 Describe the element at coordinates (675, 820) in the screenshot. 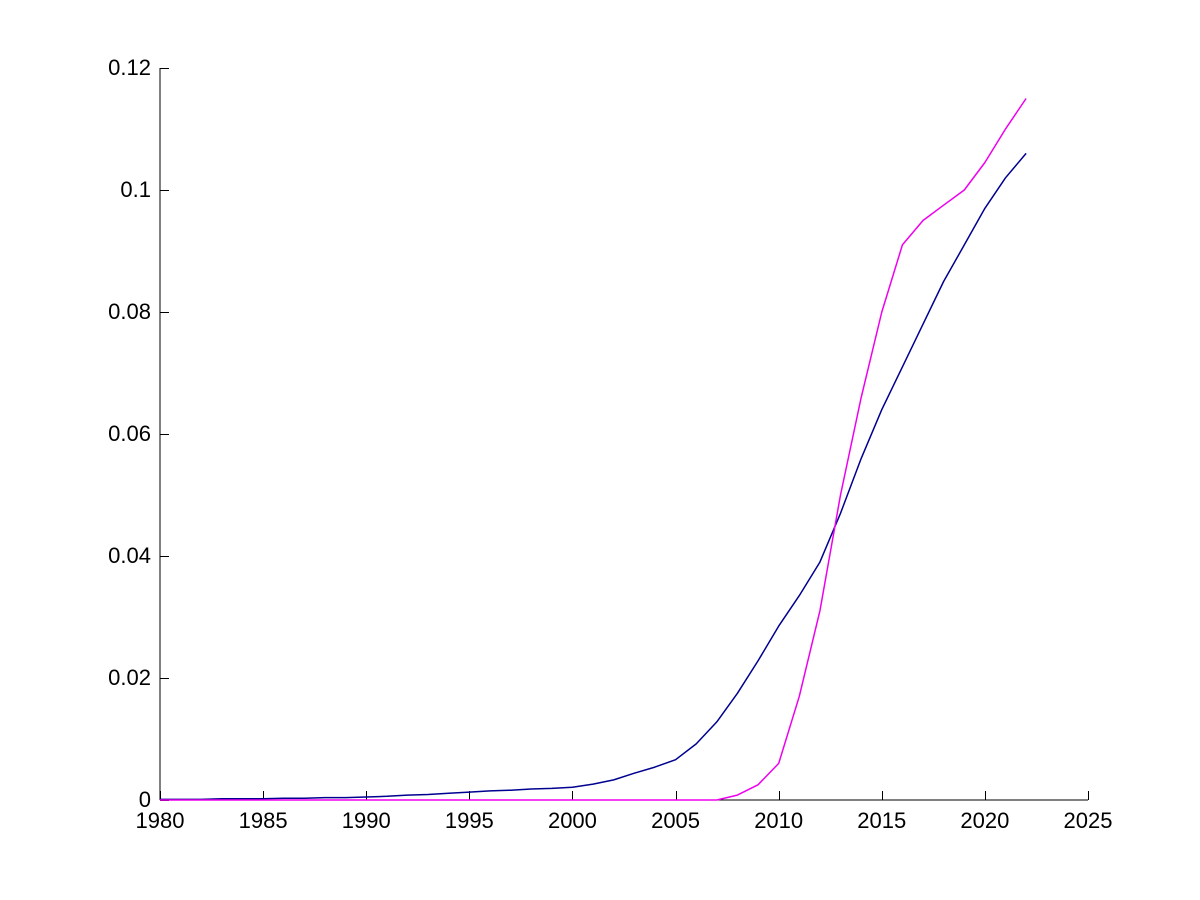

I see `x-tick-label: 2005` at that location.